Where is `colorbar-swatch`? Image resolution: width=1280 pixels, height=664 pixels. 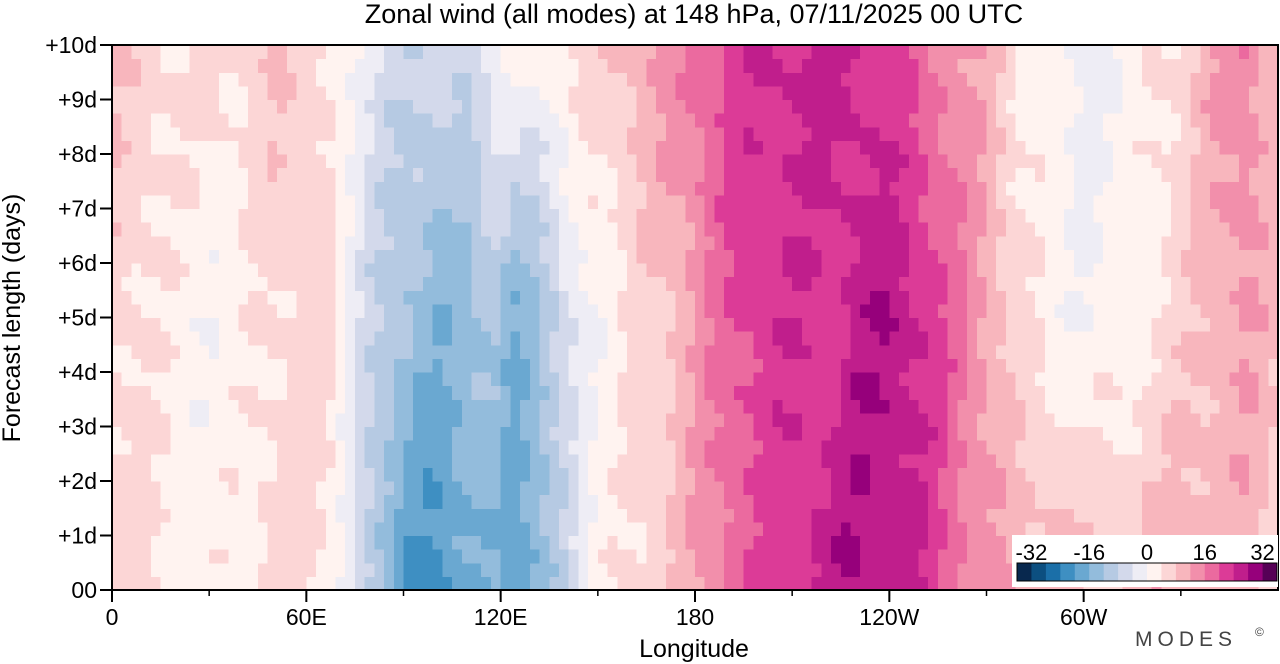
colorbar-swatch is located at coordinates (1053, 572).